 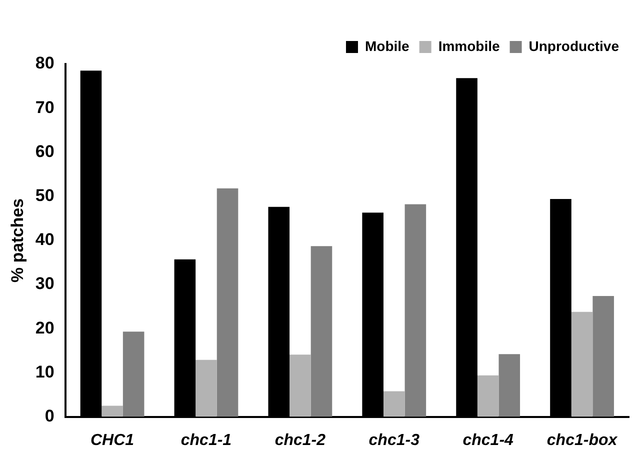 I want to click on x-tick-label: chc1-3, so click(x=394, y=440).